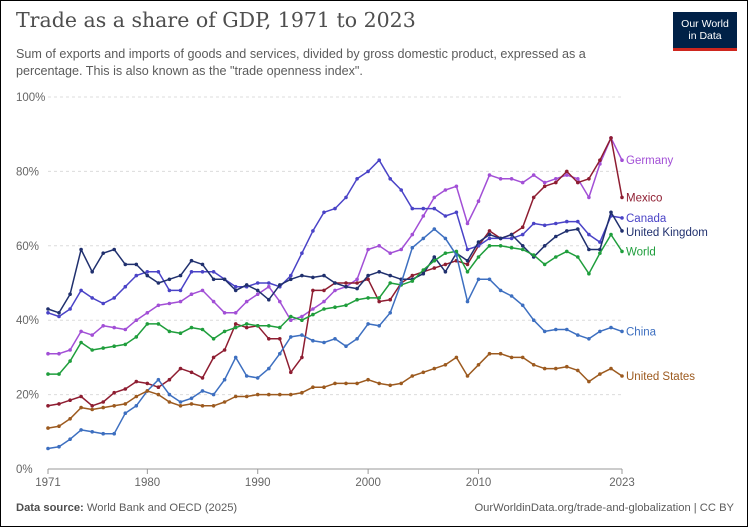 This screenshot has height=529, width=750. What do you see at coordinates (467, 260) in the screenshot?
I see `data-point-united-kingdom-2009` at bounding box center [467, 260].